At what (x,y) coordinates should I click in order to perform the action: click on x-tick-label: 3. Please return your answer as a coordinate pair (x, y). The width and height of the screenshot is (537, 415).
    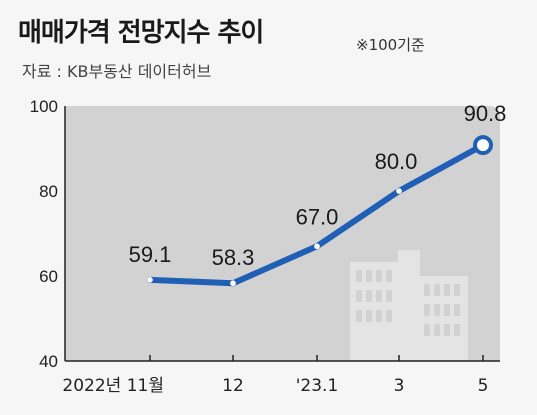
    Looking at the image, I should click on (399, 386).